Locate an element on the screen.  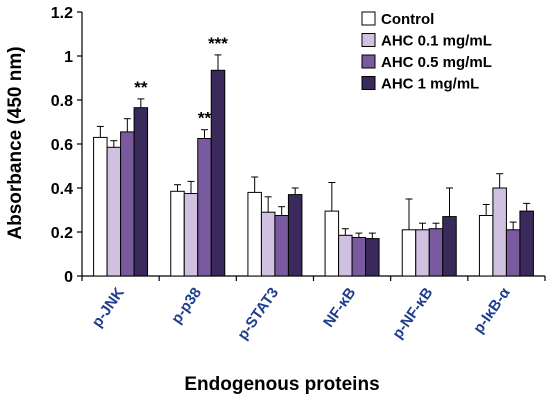
y-tick-label: 0 is located at coordinates (68, 277).